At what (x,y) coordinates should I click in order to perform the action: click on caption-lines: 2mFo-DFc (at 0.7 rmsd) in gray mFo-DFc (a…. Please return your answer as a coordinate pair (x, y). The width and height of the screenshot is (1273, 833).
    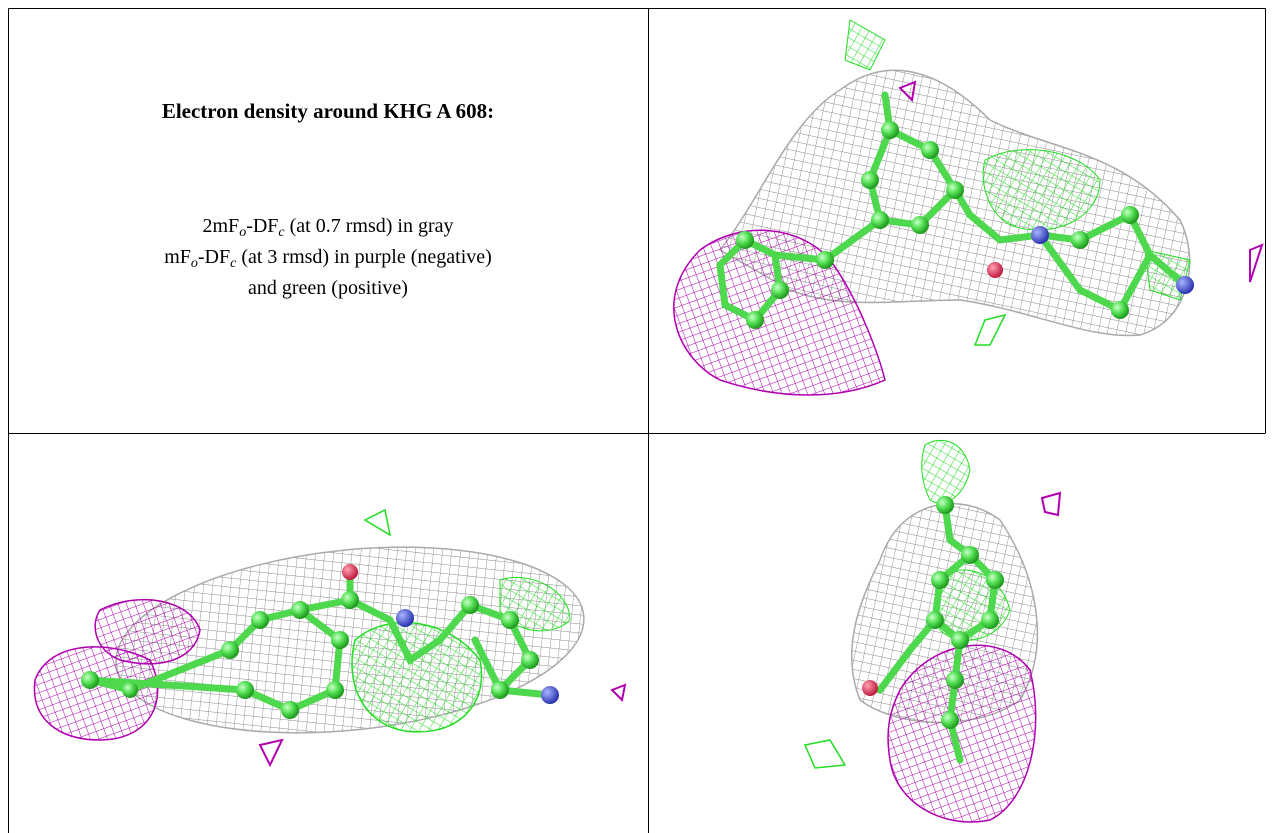
    Looking at the image, I should click on (328, 257).